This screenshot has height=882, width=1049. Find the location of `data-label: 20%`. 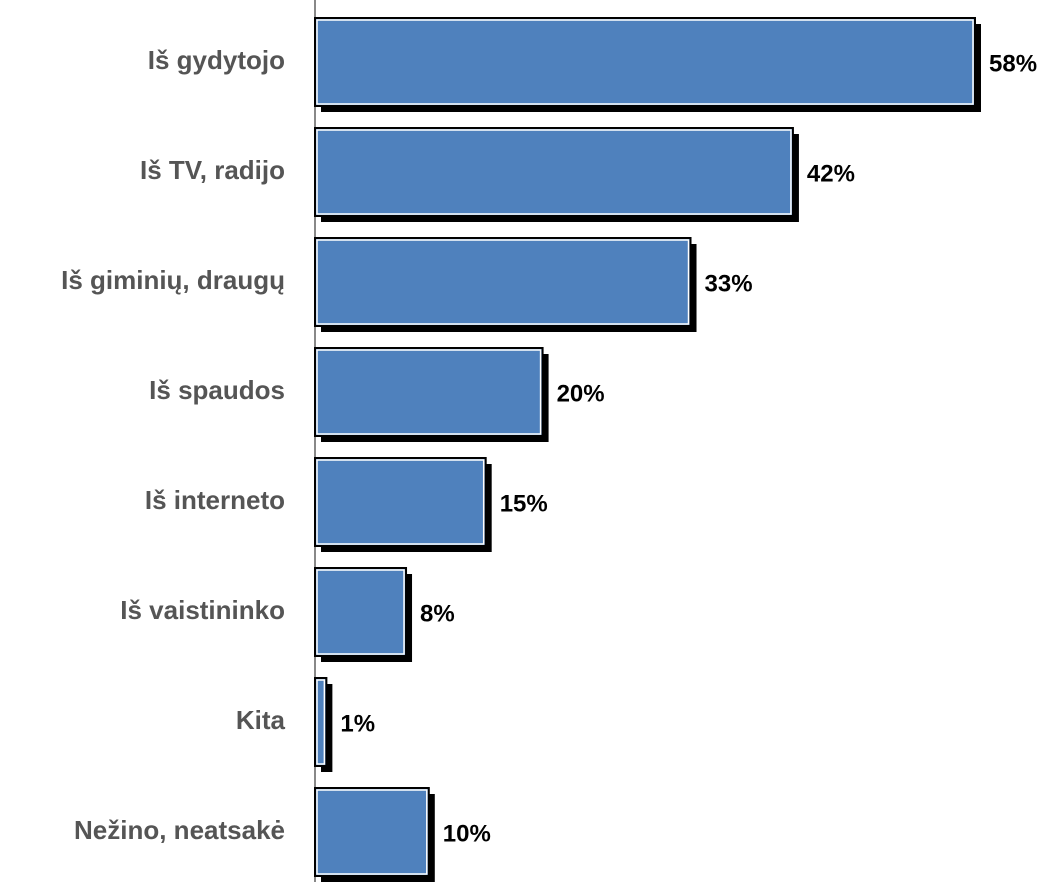

data-label: 20% is located at coordinates (581, 393).